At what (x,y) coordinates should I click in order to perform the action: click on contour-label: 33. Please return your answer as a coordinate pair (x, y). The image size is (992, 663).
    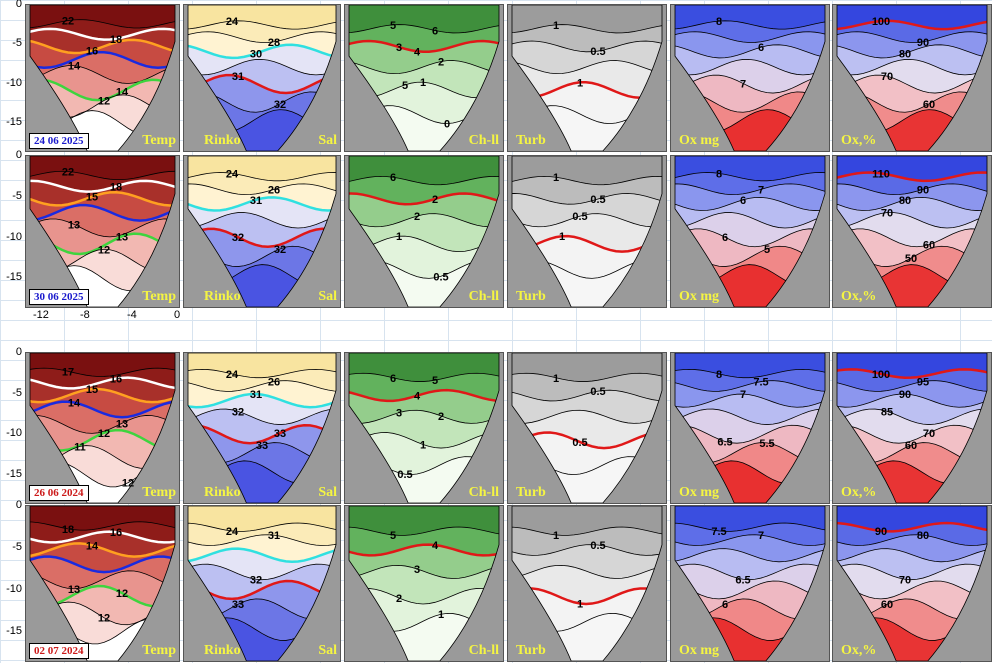
    Looking at the image, I should click on (238, 605).